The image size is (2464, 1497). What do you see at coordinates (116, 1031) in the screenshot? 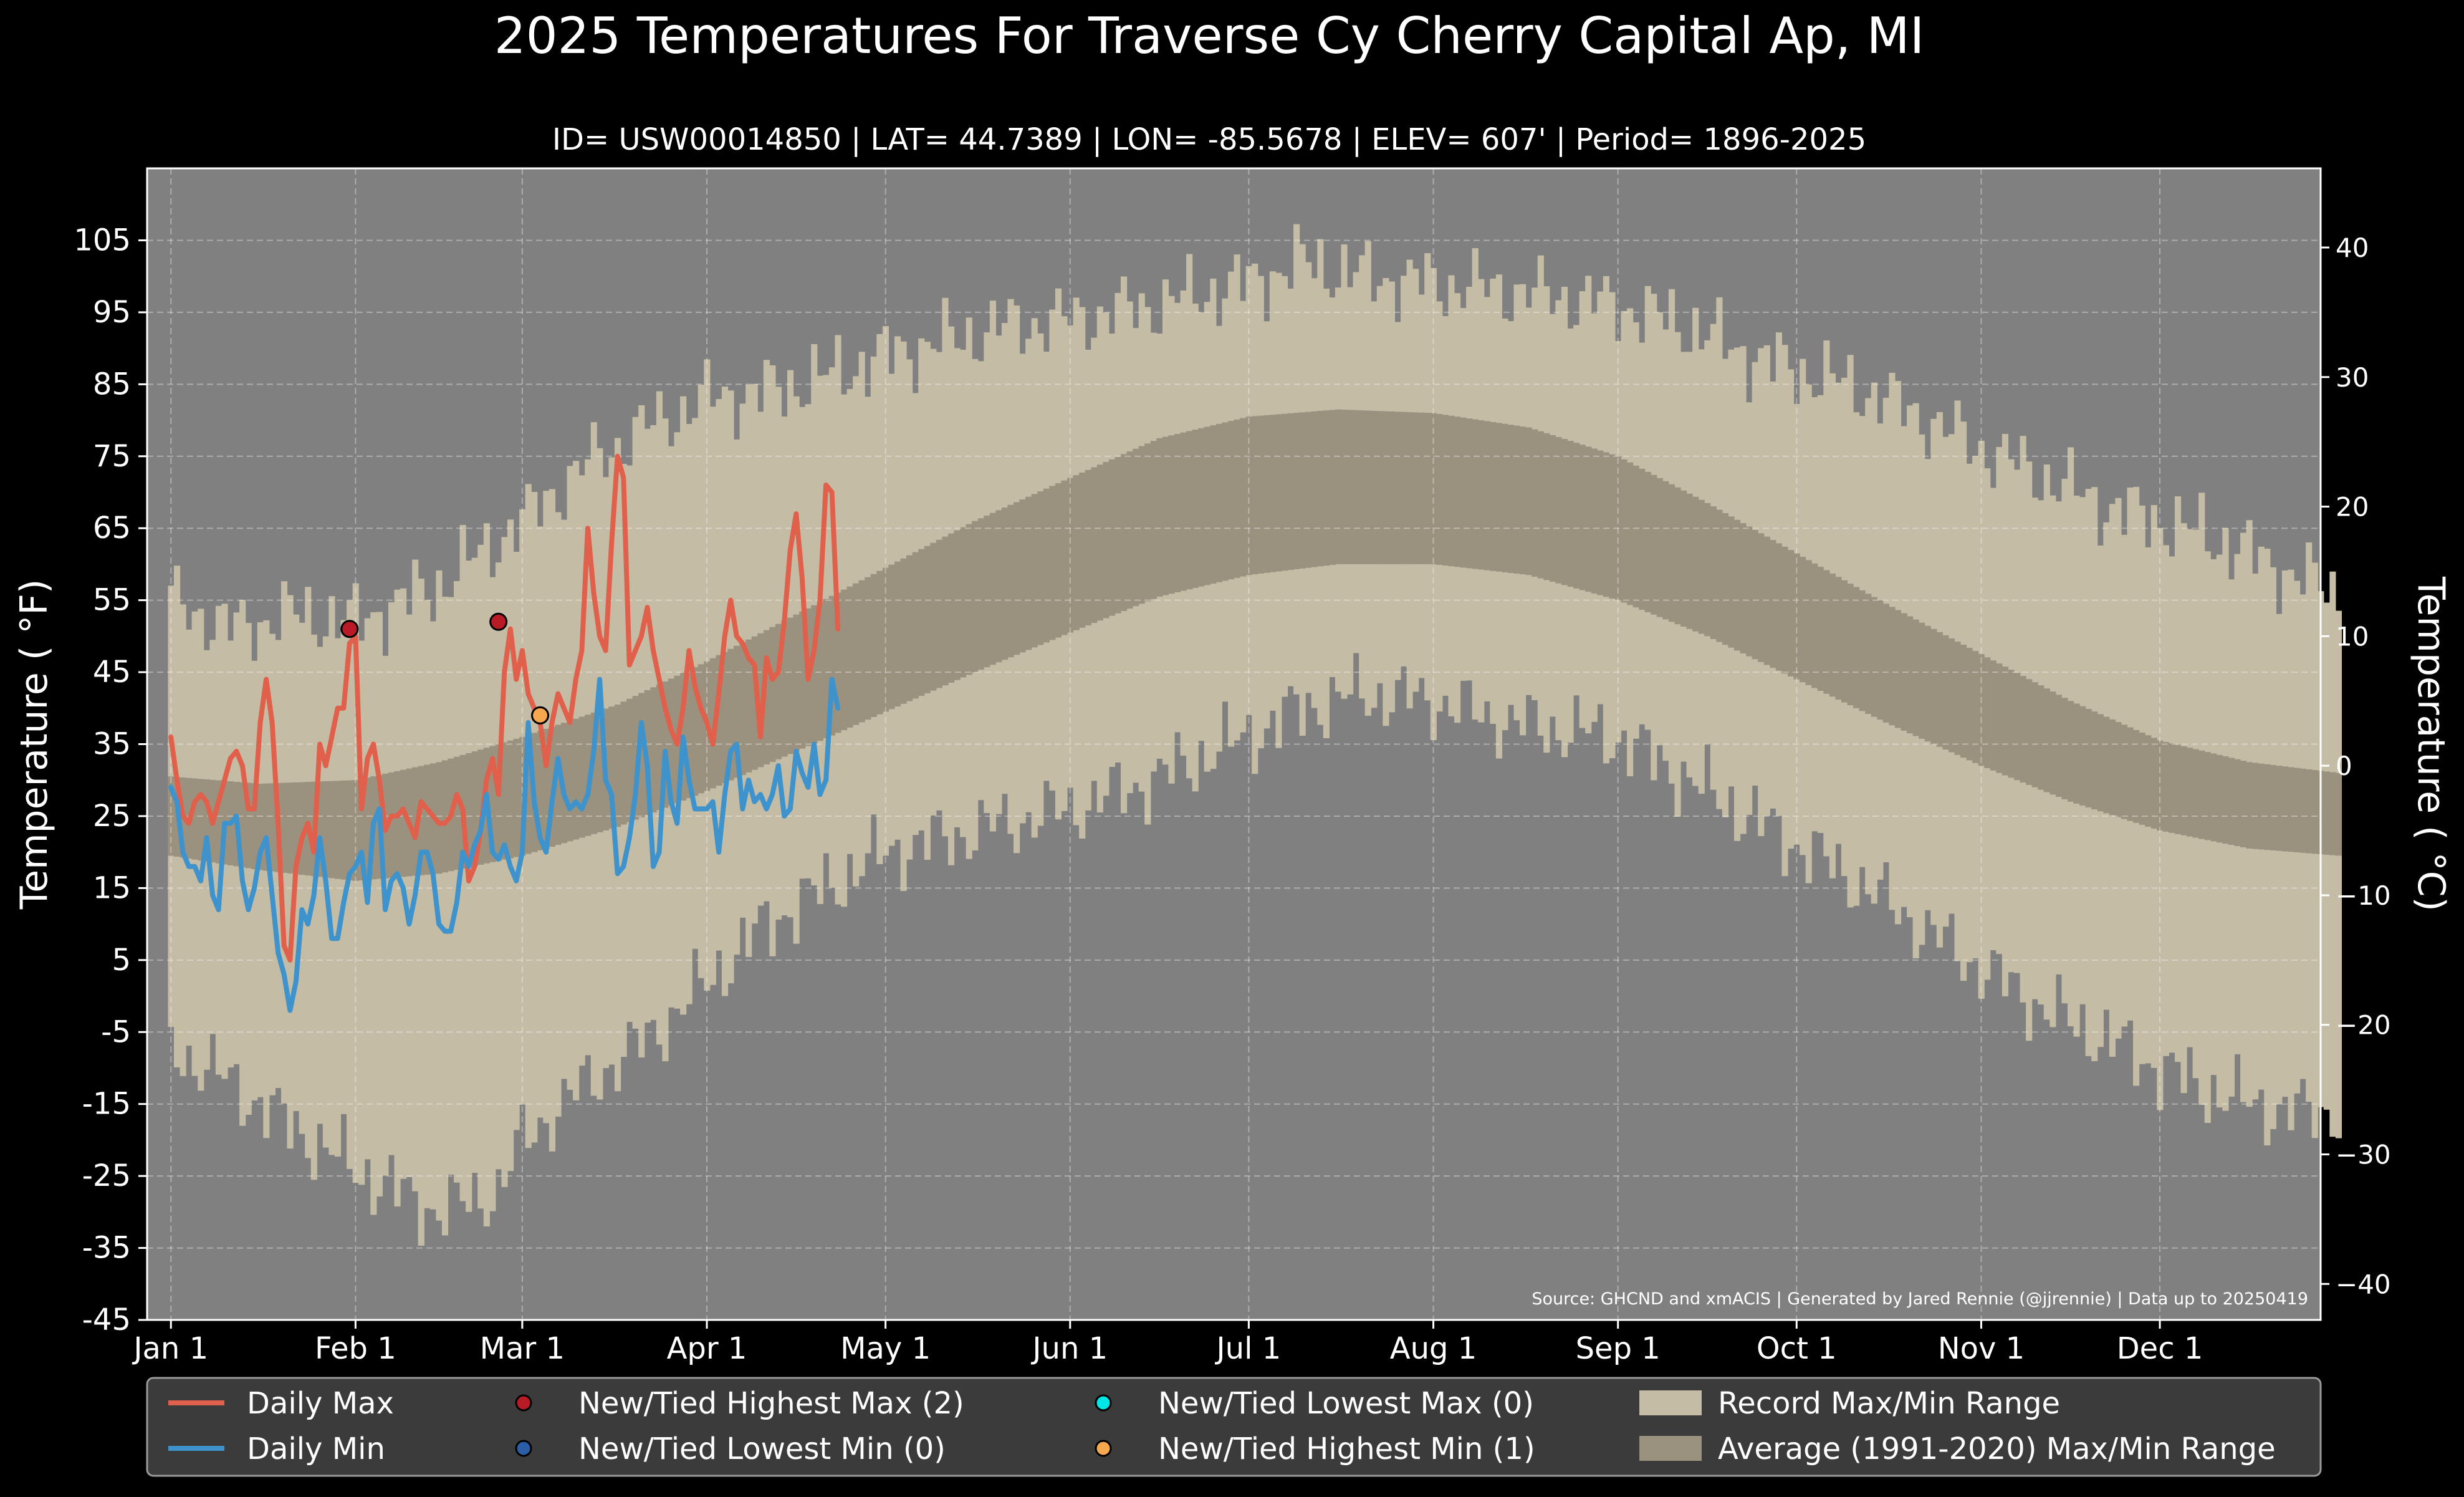
I see `y-tick-label: -5` at bounding box center [116, 1031].